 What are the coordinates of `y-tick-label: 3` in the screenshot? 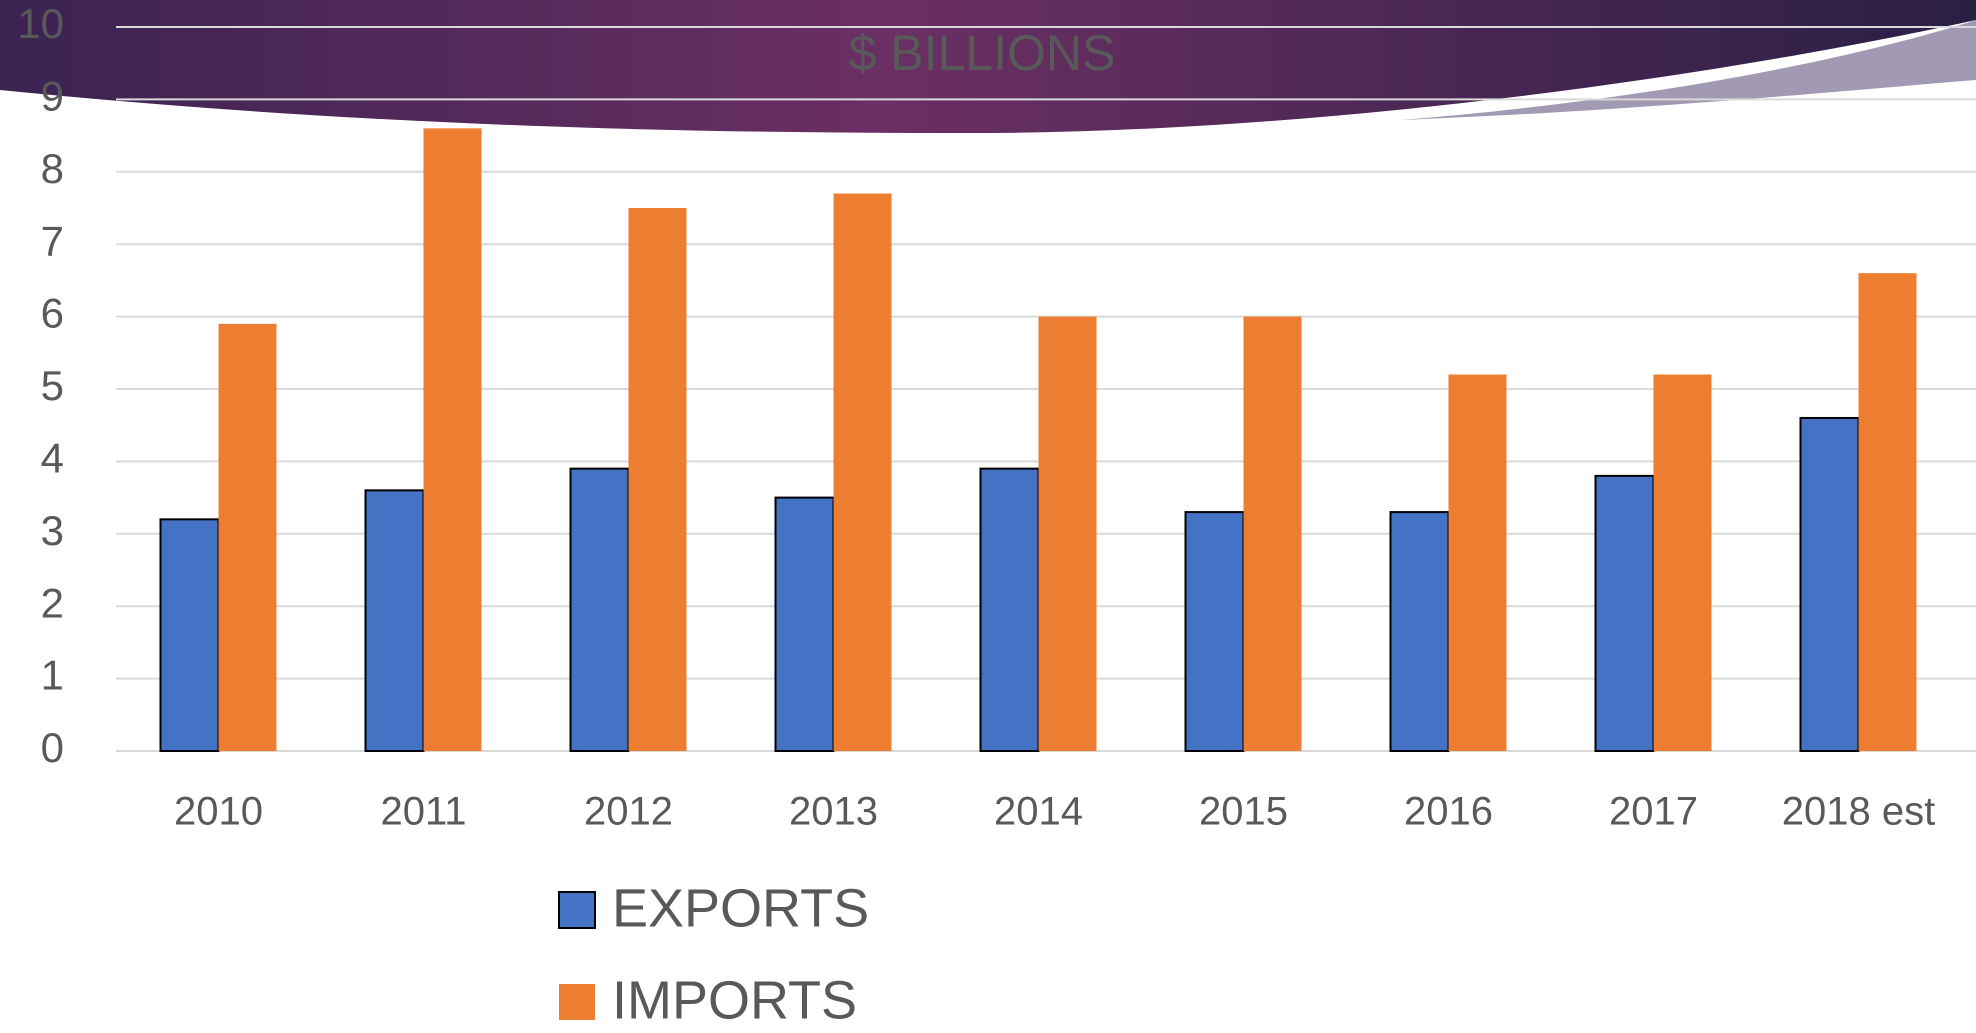 It's located at (52, 530).